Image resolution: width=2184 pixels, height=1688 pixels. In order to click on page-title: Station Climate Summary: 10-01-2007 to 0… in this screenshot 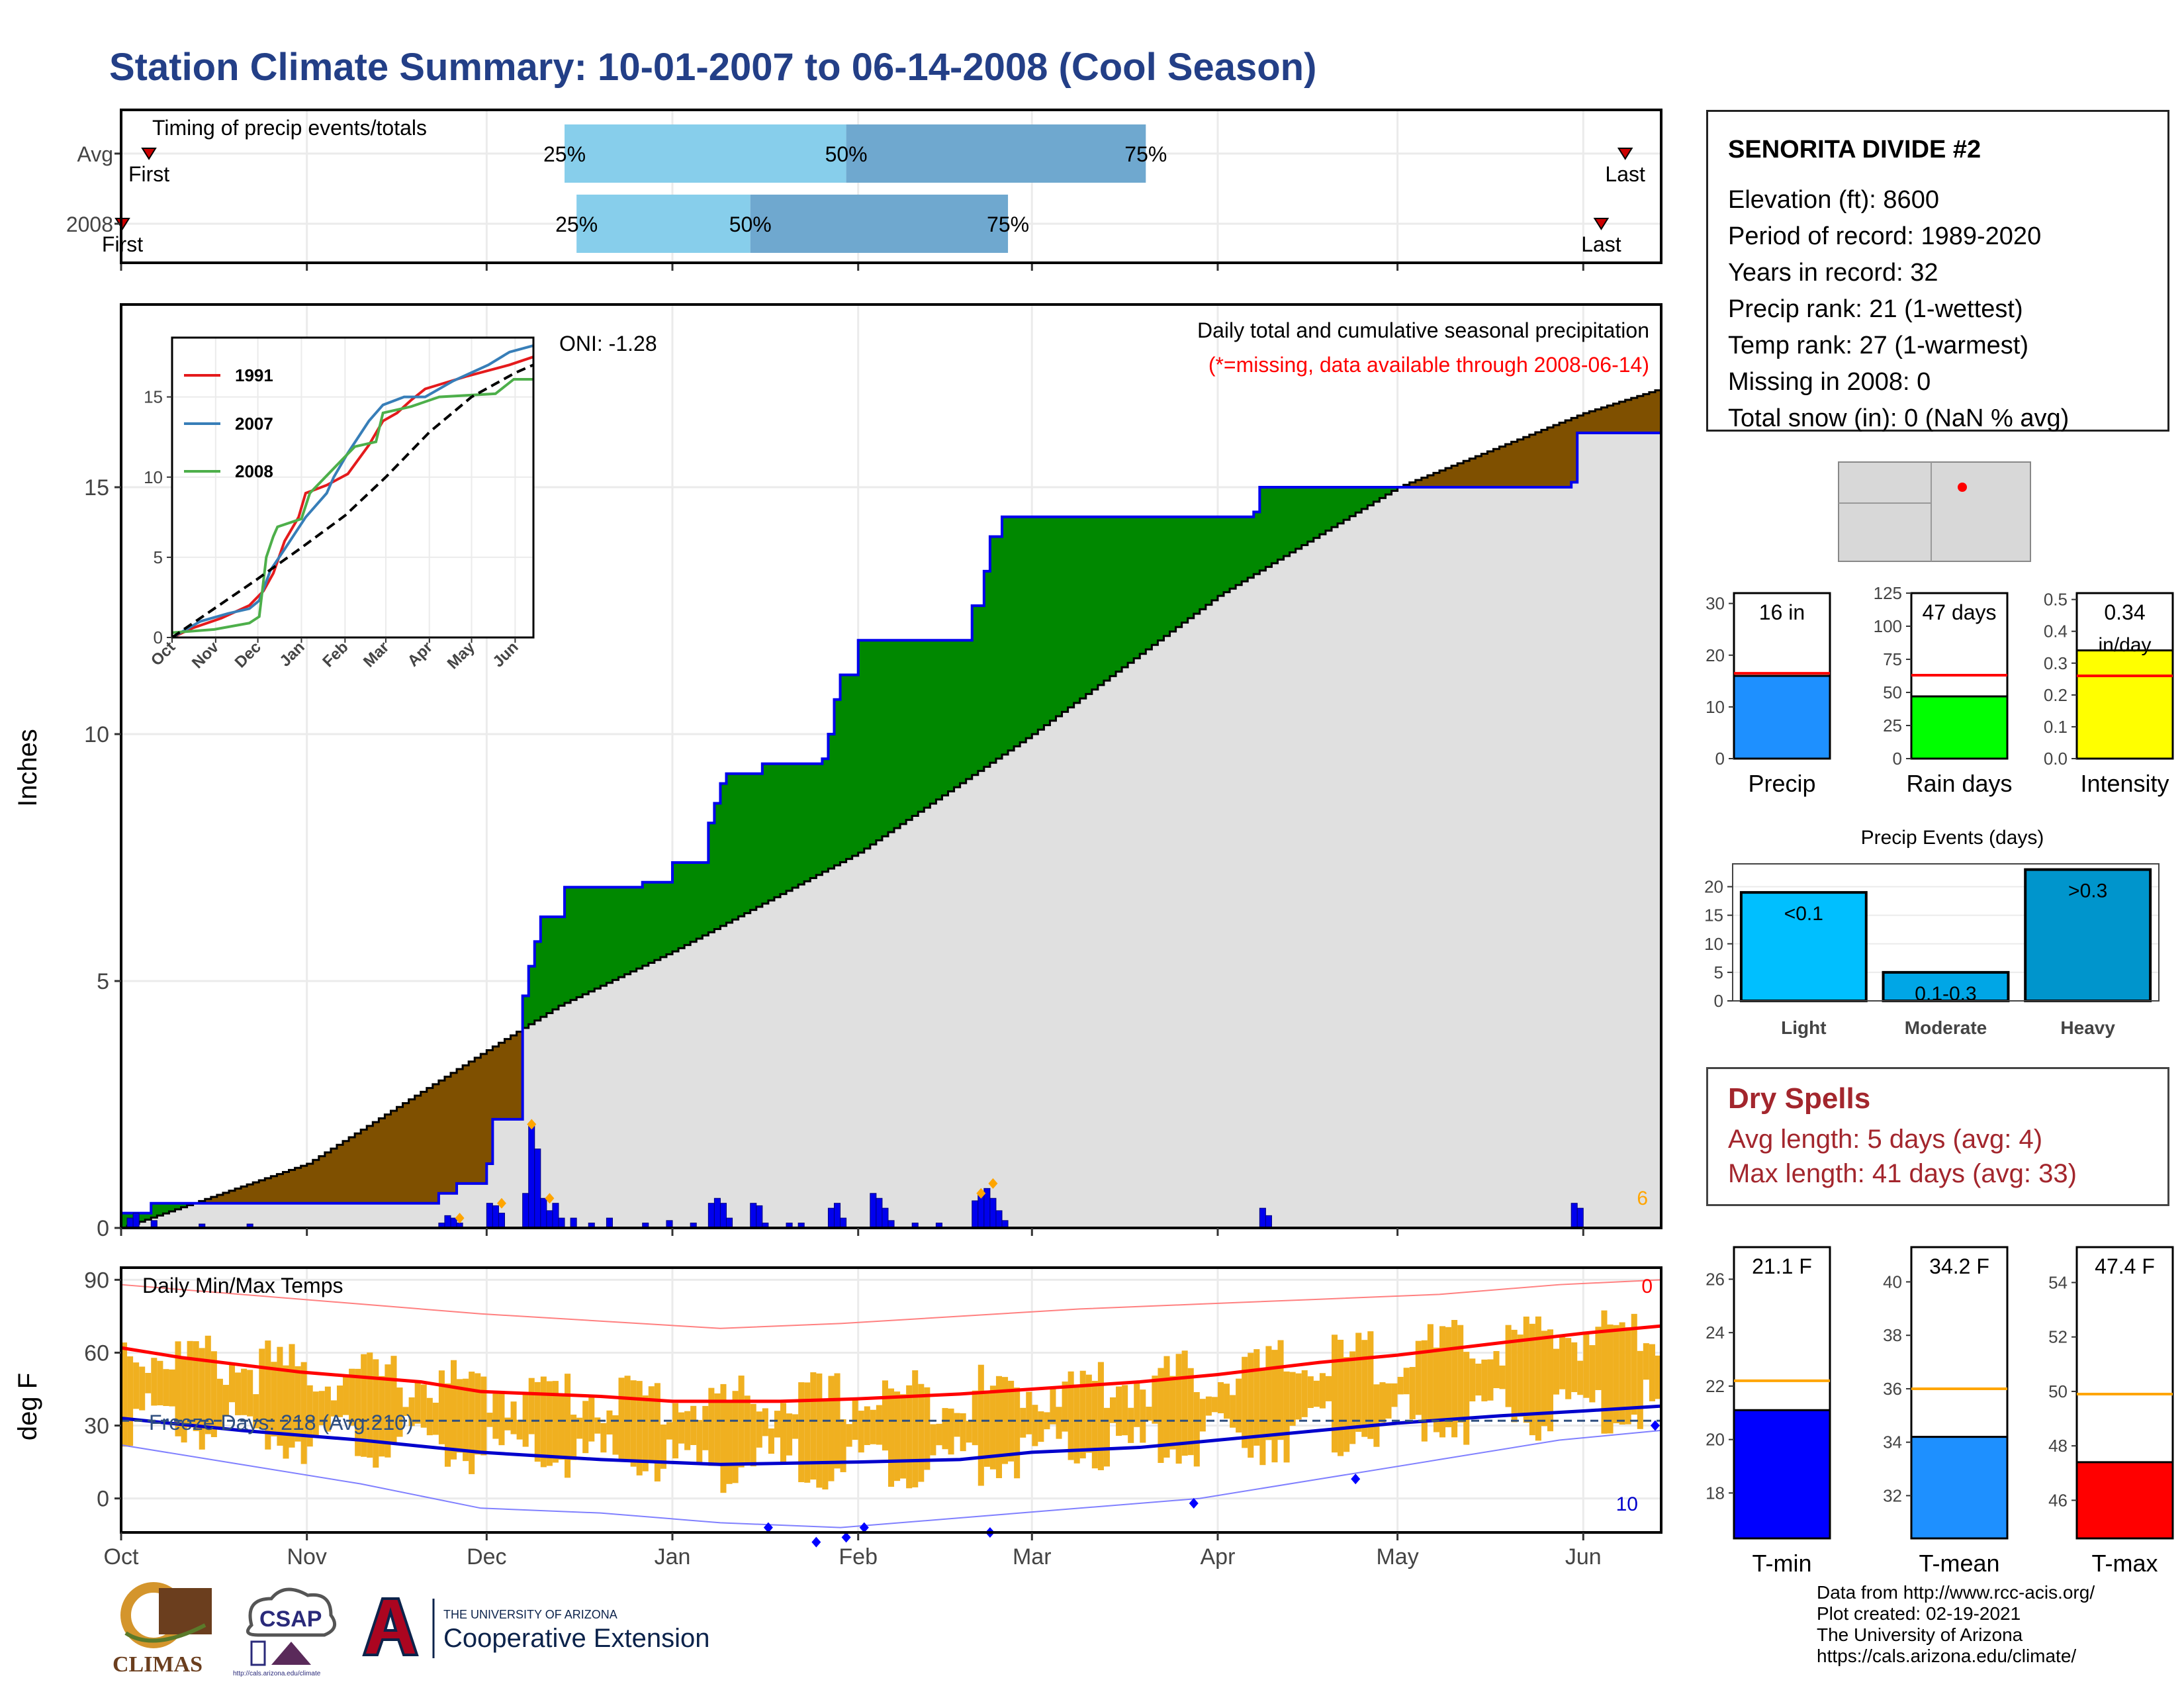, I will do `click(713, 67)`.